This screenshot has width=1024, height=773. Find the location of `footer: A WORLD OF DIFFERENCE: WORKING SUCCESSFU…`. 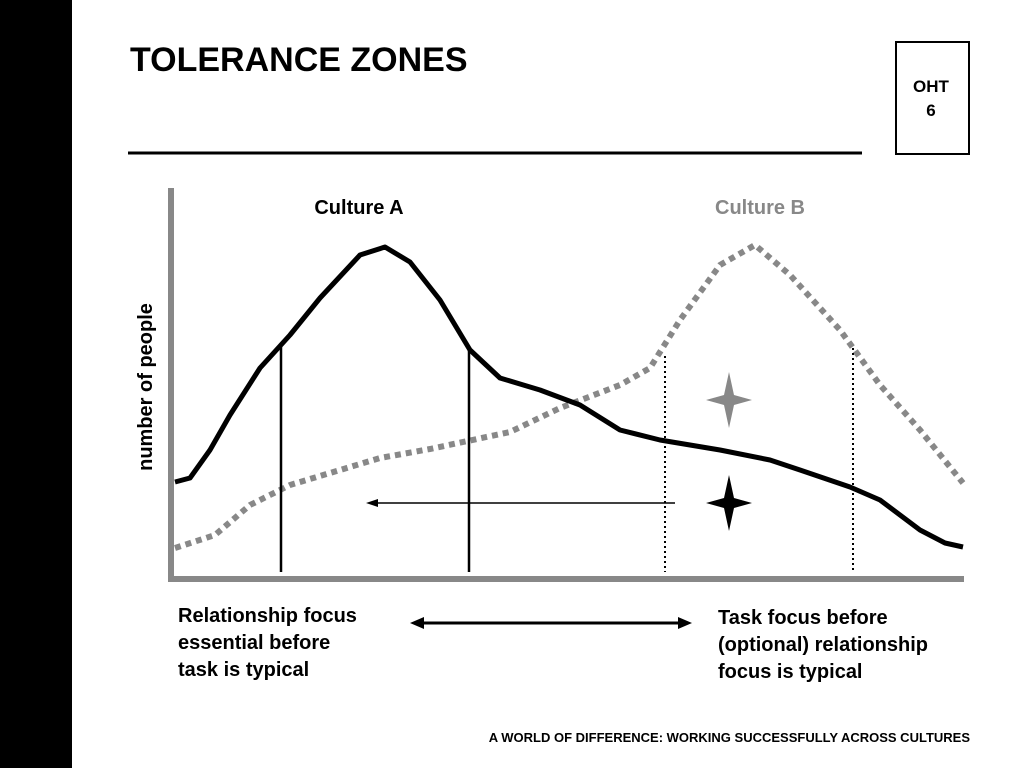

footer: A WORLD OF DIFFERENCE: WORKING SUCCESSFU… is located at coordinates (730, 737).